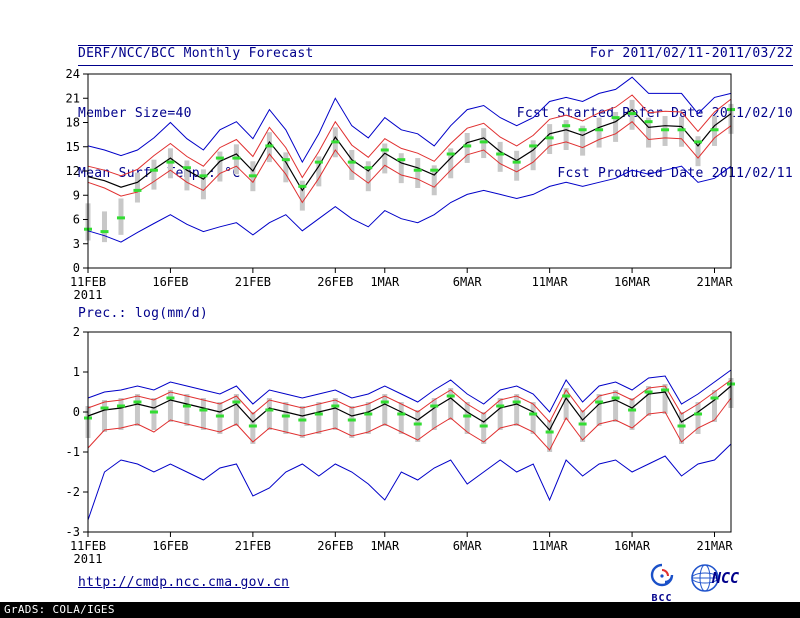  I want to click on svg-text: 2, so click(76, 332).